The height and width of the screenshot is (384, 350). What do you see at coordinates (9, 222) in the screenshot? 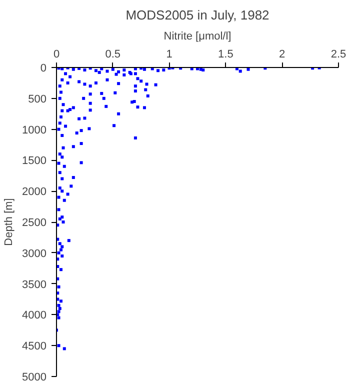
I see `y-axis-title: Depth [m]` at bounding box center [9, 222].